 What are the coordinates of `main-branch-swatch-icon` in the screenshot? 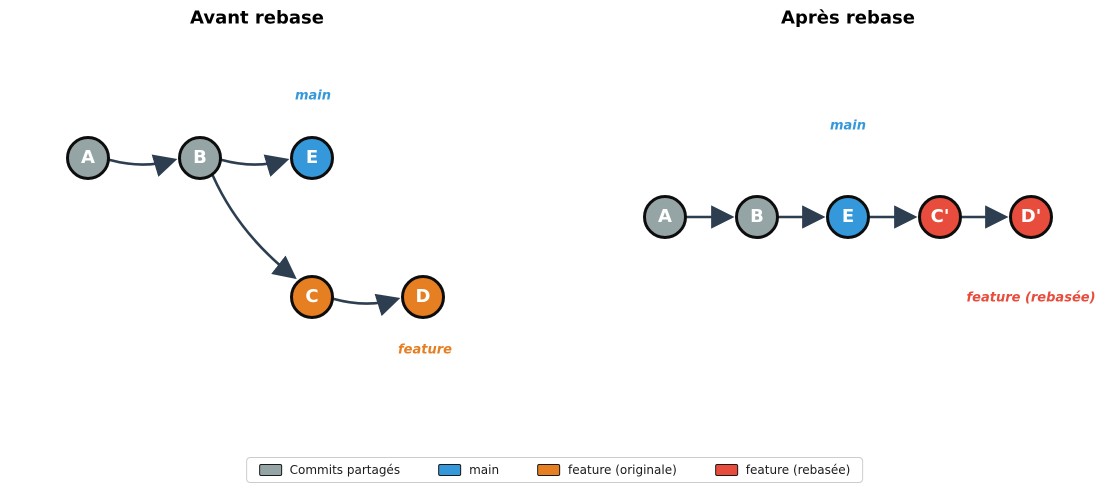 It's located at (450, 470).